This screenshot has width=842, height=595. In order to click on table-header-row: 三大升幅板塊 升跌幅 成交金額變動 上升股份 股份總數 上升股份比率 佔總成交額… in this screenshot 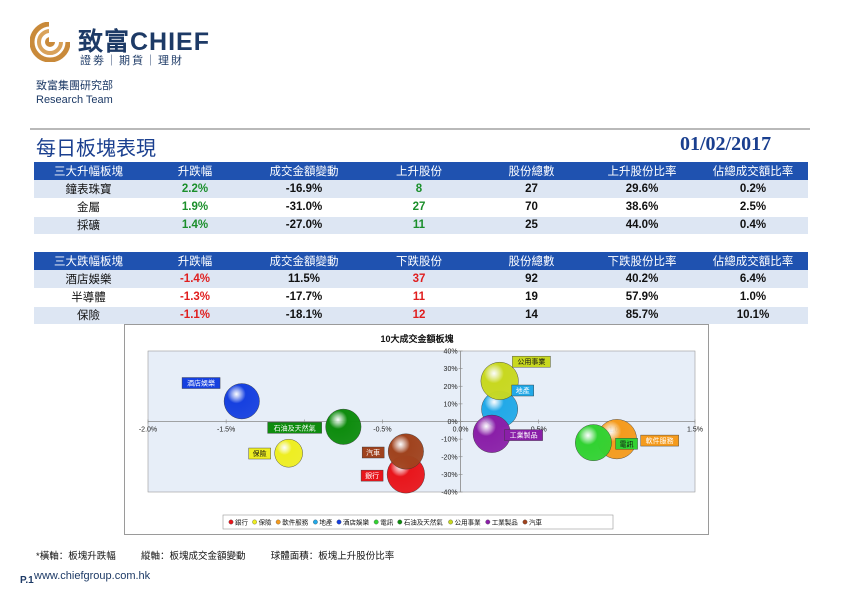, I will do `click(421, 171)`.